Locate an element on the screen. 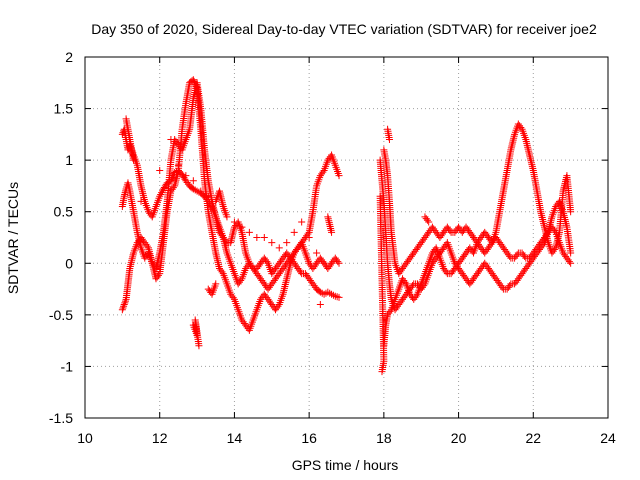  x-tick-label: 20 is located at coordinates (459, 438).